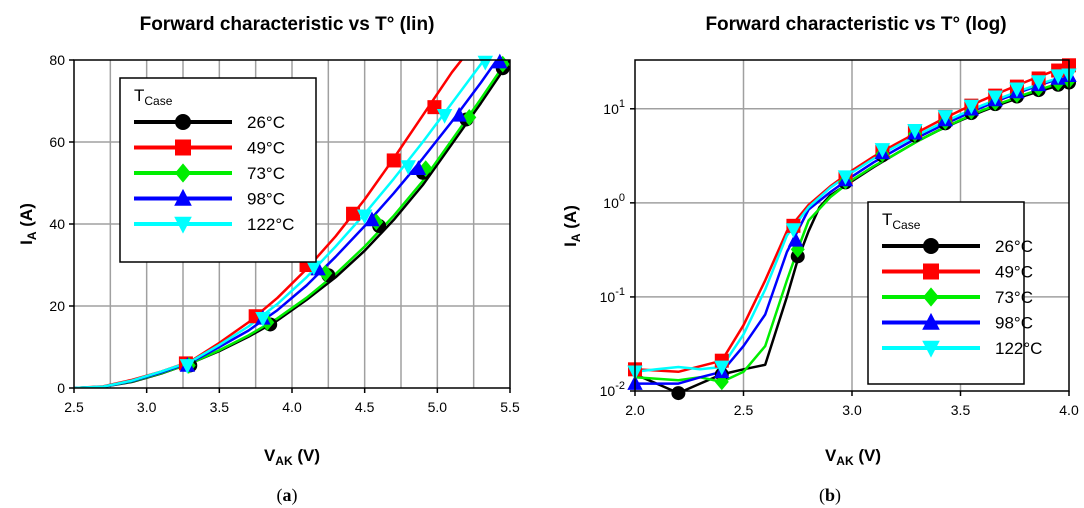  What do you see at coordinates (946, 293) in the screenshot?
I see `chart-b-legend` at bounding box center [946, 293].